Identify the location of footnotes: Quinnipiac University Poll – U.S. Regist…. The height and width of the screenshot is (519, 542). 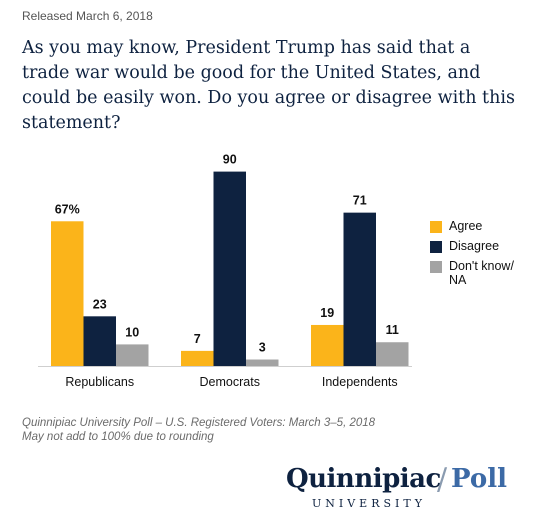
(198, 430).